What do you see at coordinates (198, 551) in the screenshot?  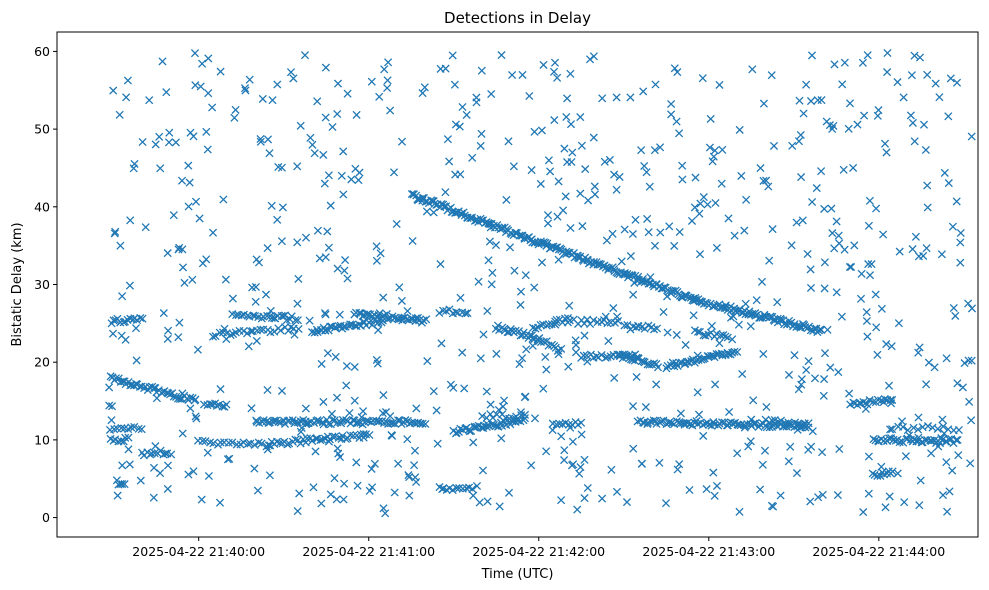 I see `x-tick-label-0: 2025-04-22 21:40:00` at bounding box center [198, 551].